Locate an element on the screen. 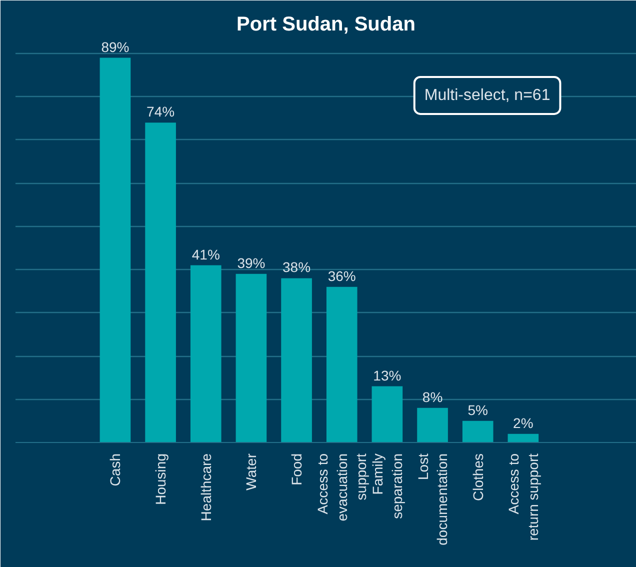 The height and width of the screenshot is (567, 636). x-tick-label: Healthcare is located at coordinates (206, 487).